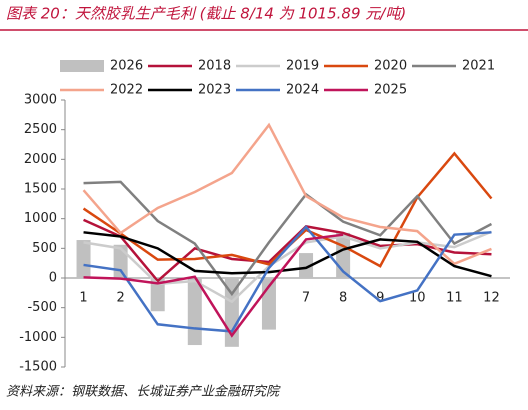 The width and height of the screenshot is (528, 410). Describe the element at coordinates (343, 298) in the screenshot. I see `x-tick-label: 8` at that location.